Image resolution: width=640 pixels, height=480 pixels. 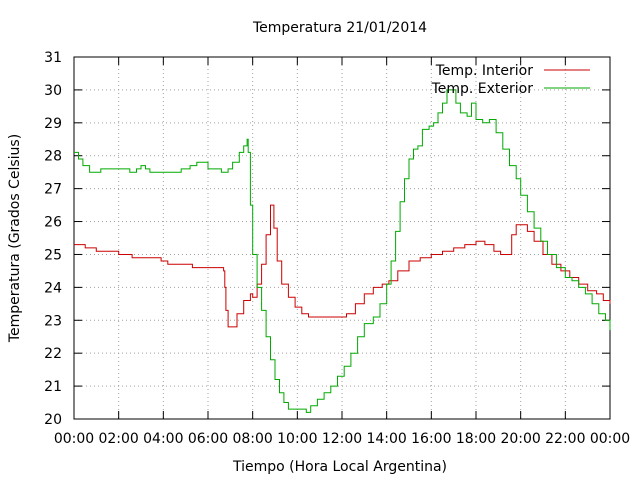 I want to click on x-tick-label: 12:00, so click(x=342, y=439).